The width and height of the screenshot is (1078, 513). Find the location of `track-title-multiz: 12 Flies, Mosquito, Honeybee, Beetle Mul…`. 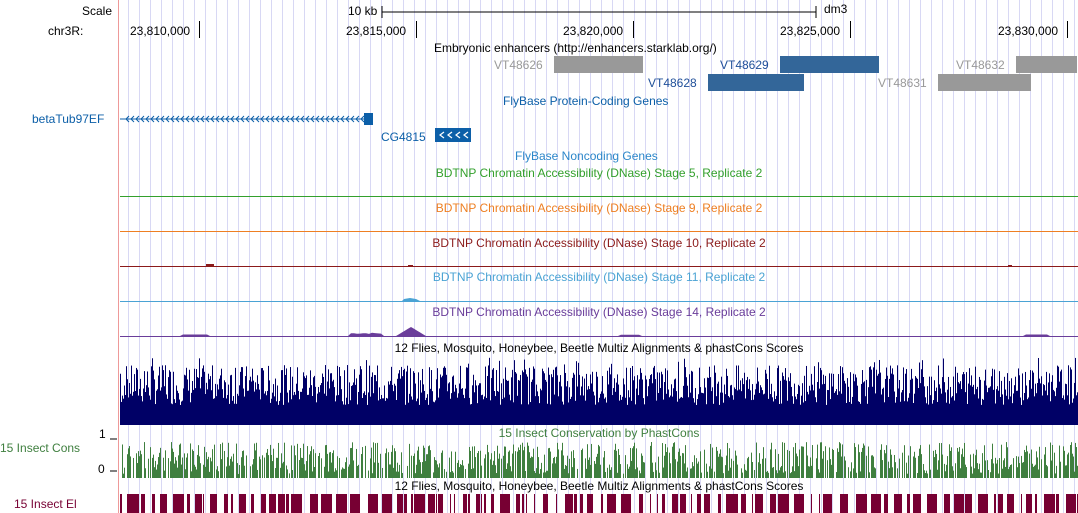

track-title-multiz: 12 Flies, Mosquito, Honeybee, Beetle Mul… is located at coordinates (599, 348).